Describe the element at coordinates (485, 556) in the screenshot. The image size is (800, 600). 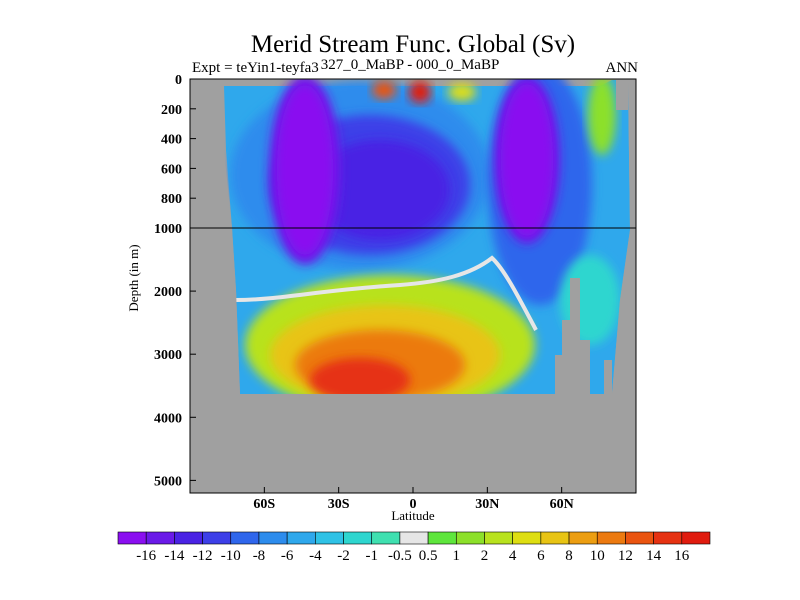
I see `colorbar-label: 2` at that location.